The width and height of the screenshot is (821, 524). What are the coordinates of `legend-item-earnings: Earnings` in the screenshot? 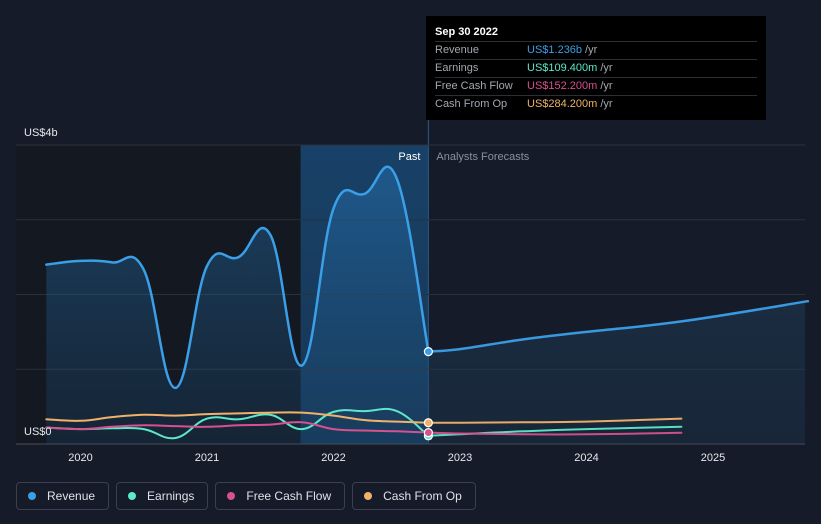 It's located at (162, 496).